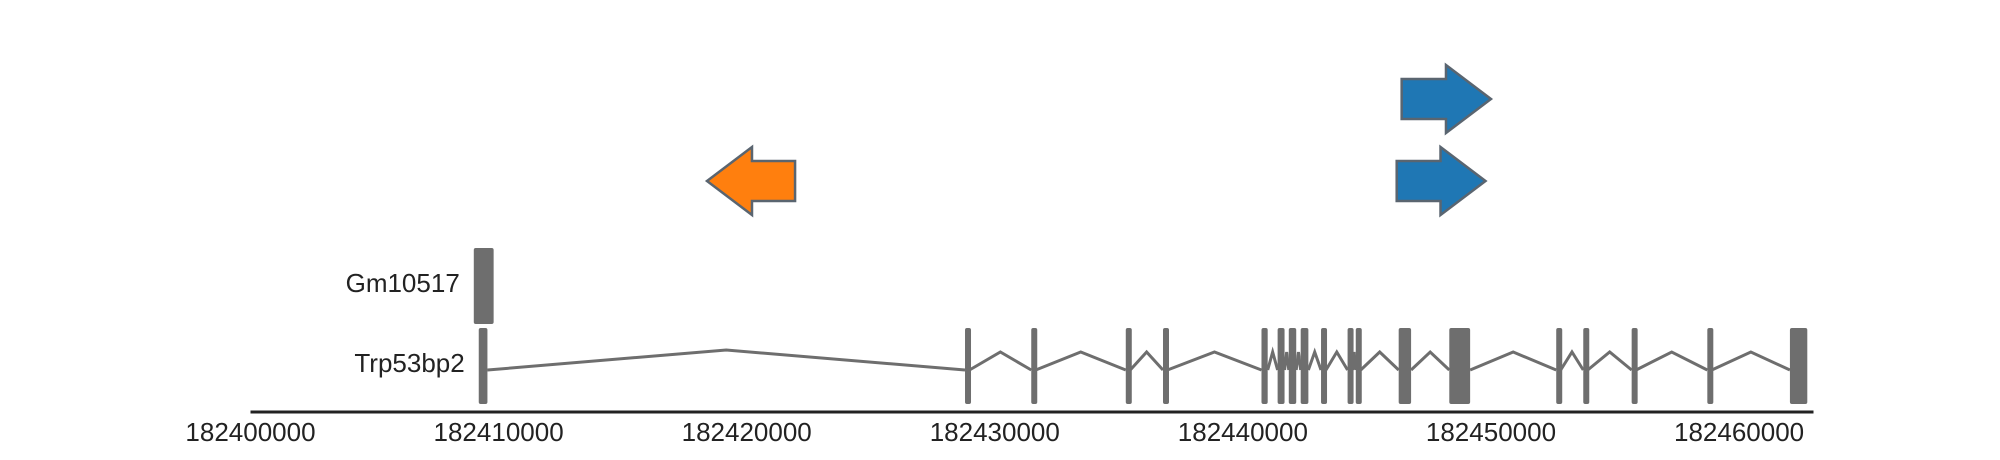 Image resolution: width=2000 pixels, height=460 pixels. I want to click on gene-trp53bp2: Trp53bp2, so click(1081, 366).